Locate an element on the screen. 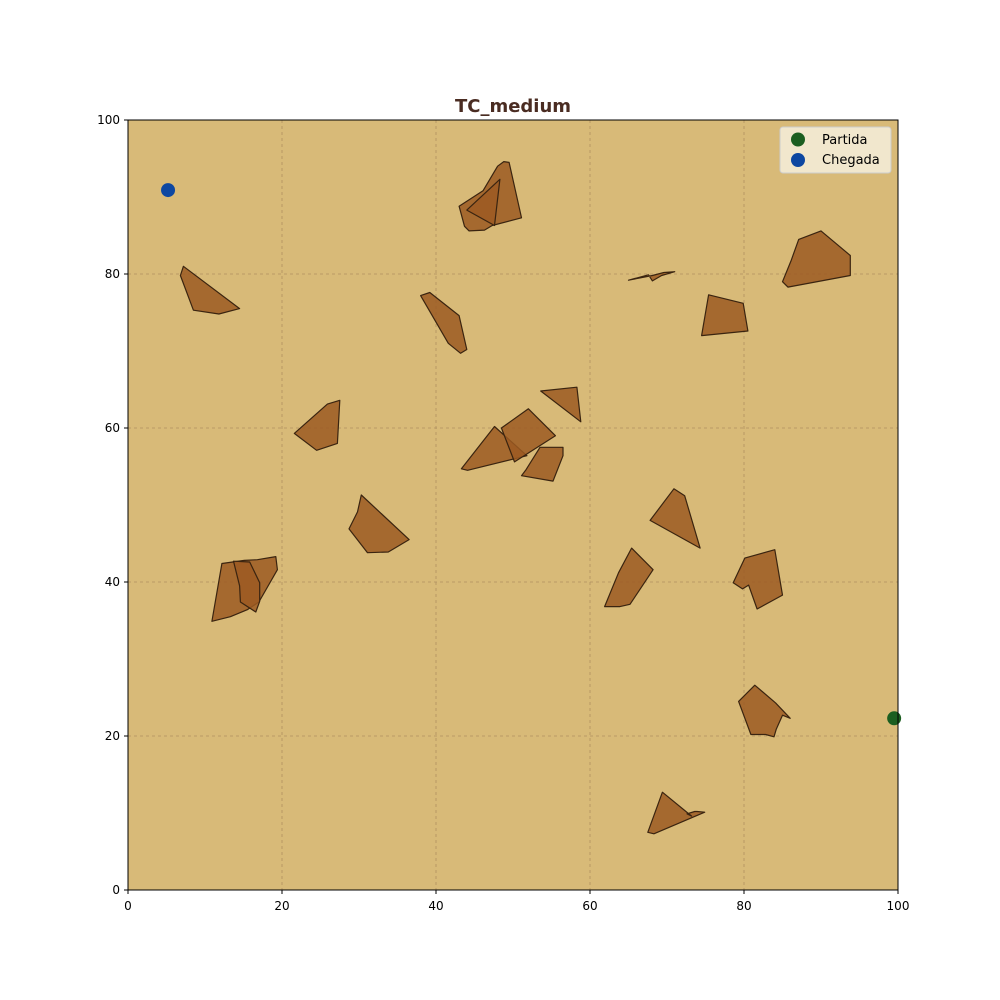 The height and width of the screenshot is (1000, 1000). y-tick-label: 0 is located at coordinates (116, 890).